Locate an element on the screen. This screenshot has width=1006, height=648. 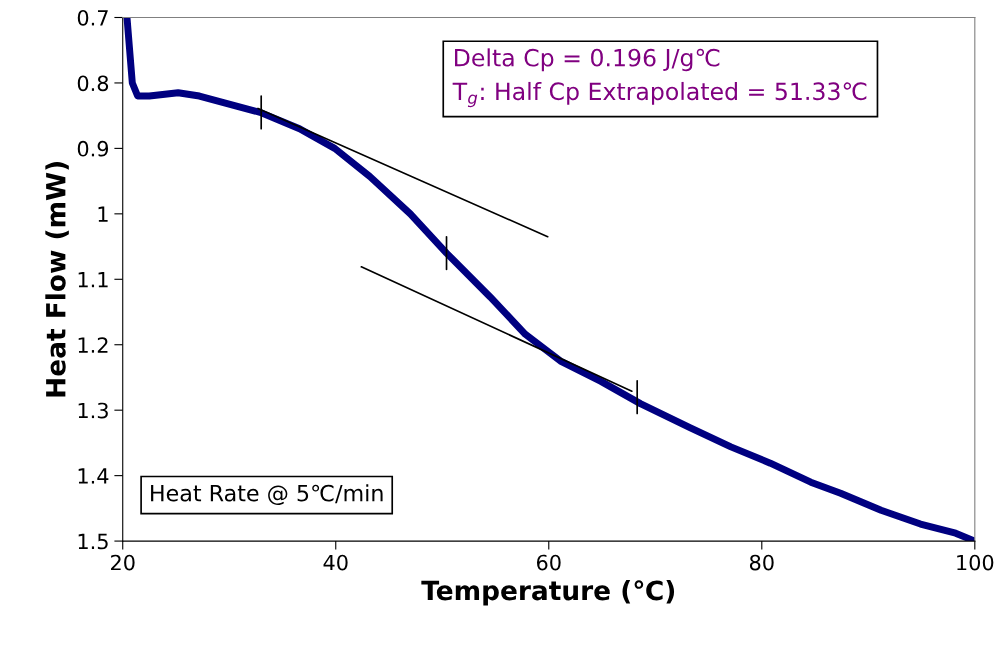
x-tick-label: 40 is located at coordinates (335, 562).